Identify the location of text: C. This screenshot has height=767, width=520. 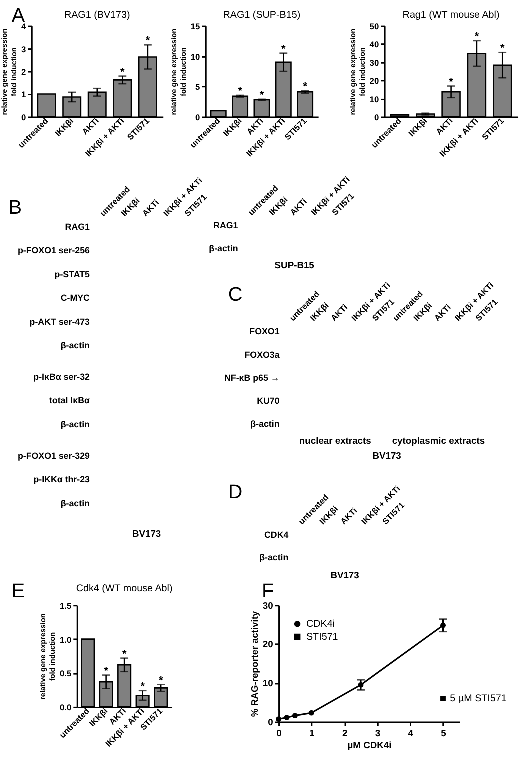
(235, 295).